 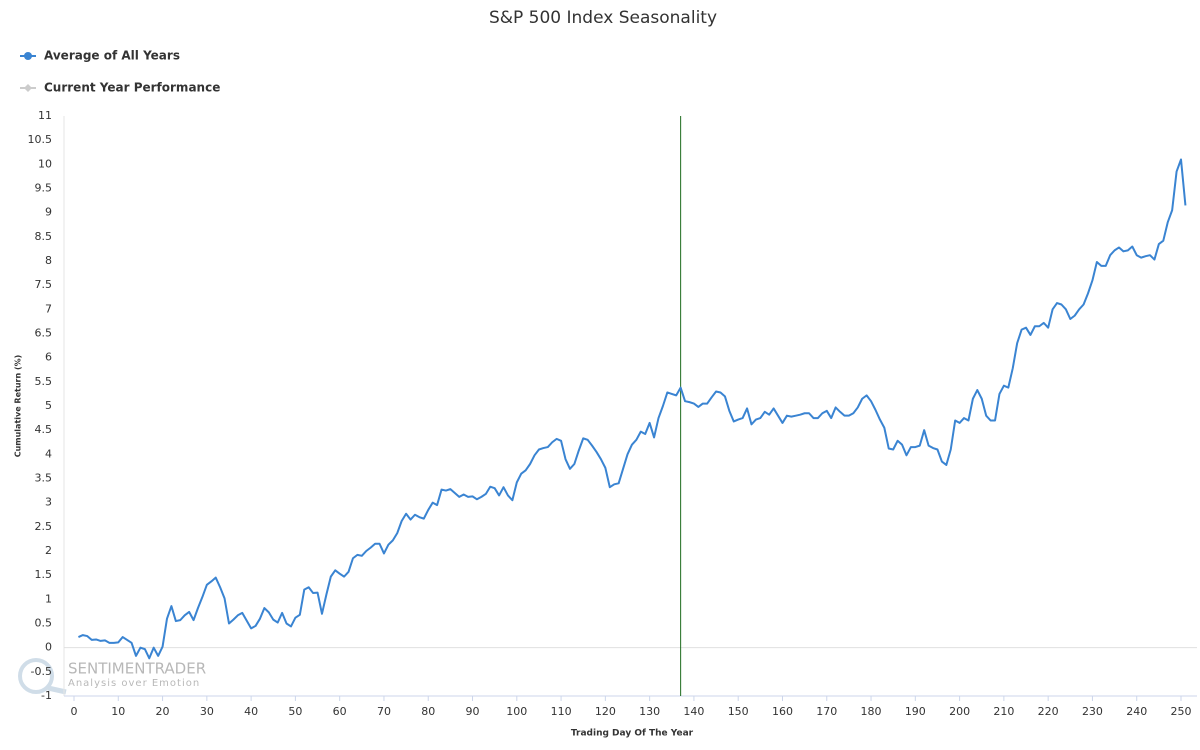 What do you see at coordinates (18, 406) in the screenshot?
I see `y-axis-title: Cumulative Return (%)` at bounding box center [18, 406].